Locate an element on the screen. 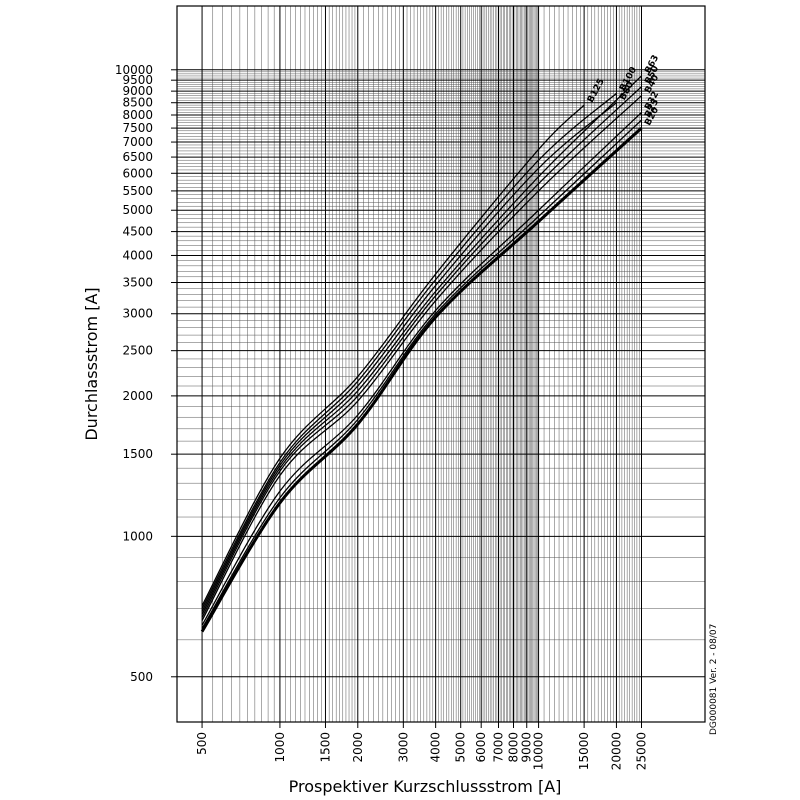 The width and height of the screenshot is (800, 800). x-tick-label: 8000 is located at coordinates (514, 747).